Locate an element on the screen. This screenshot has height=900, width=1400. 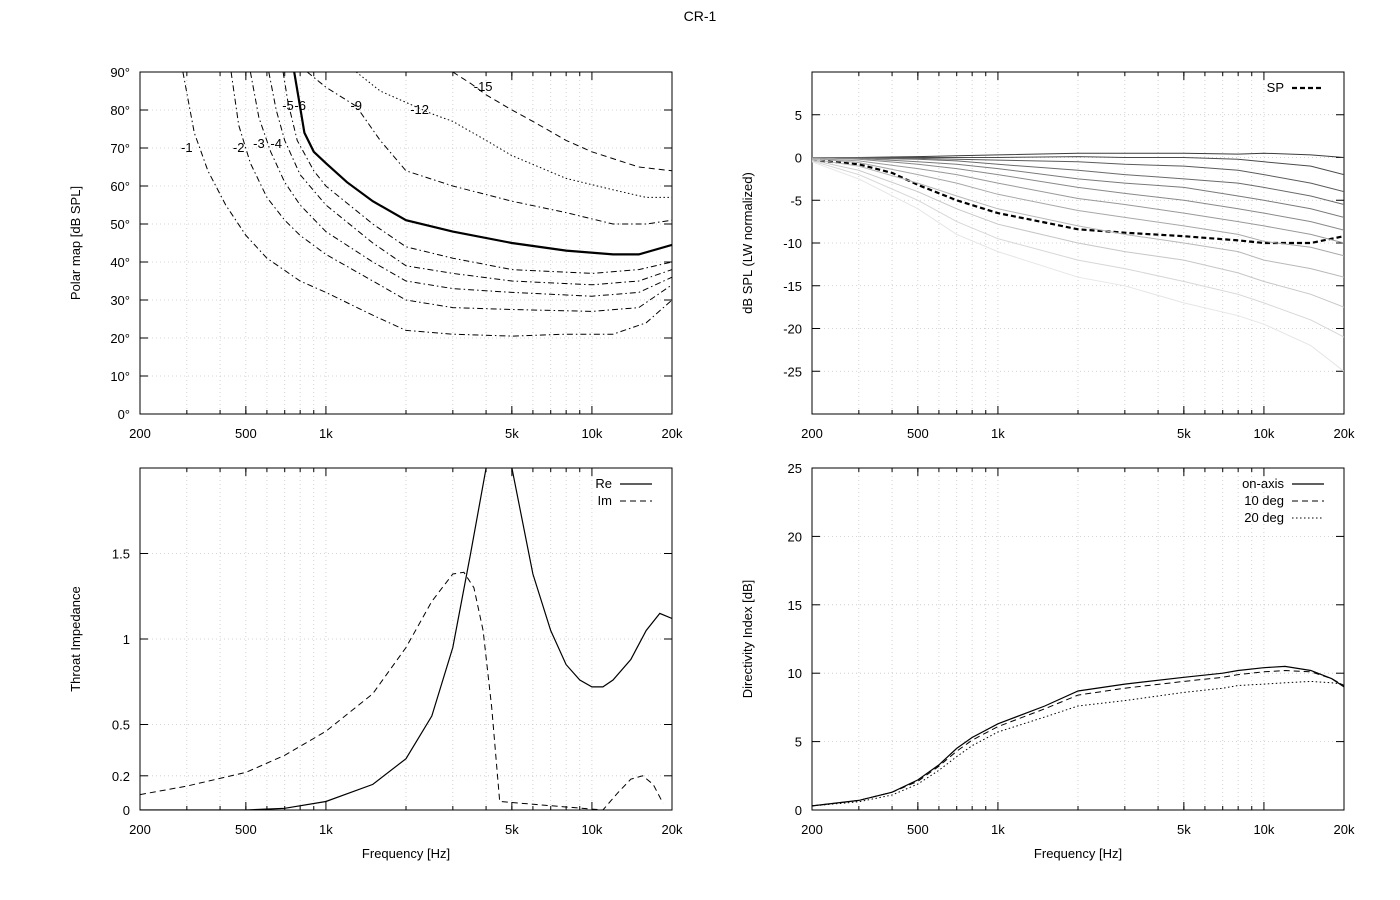
legend-label: 10 deg is located at coordinates (1264, 500).